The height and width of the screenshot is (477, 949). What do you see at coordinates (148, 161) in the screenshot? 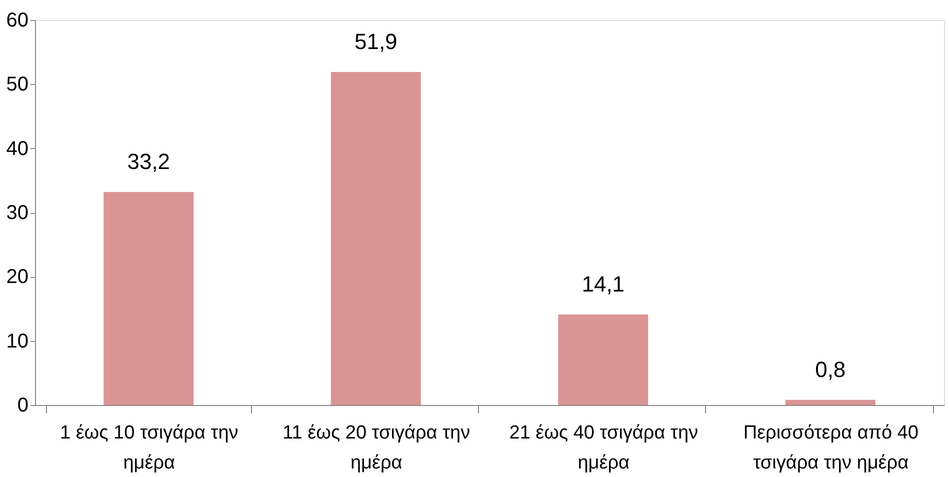
I see `data-label: 33,2` at bounding box center [148, 161].